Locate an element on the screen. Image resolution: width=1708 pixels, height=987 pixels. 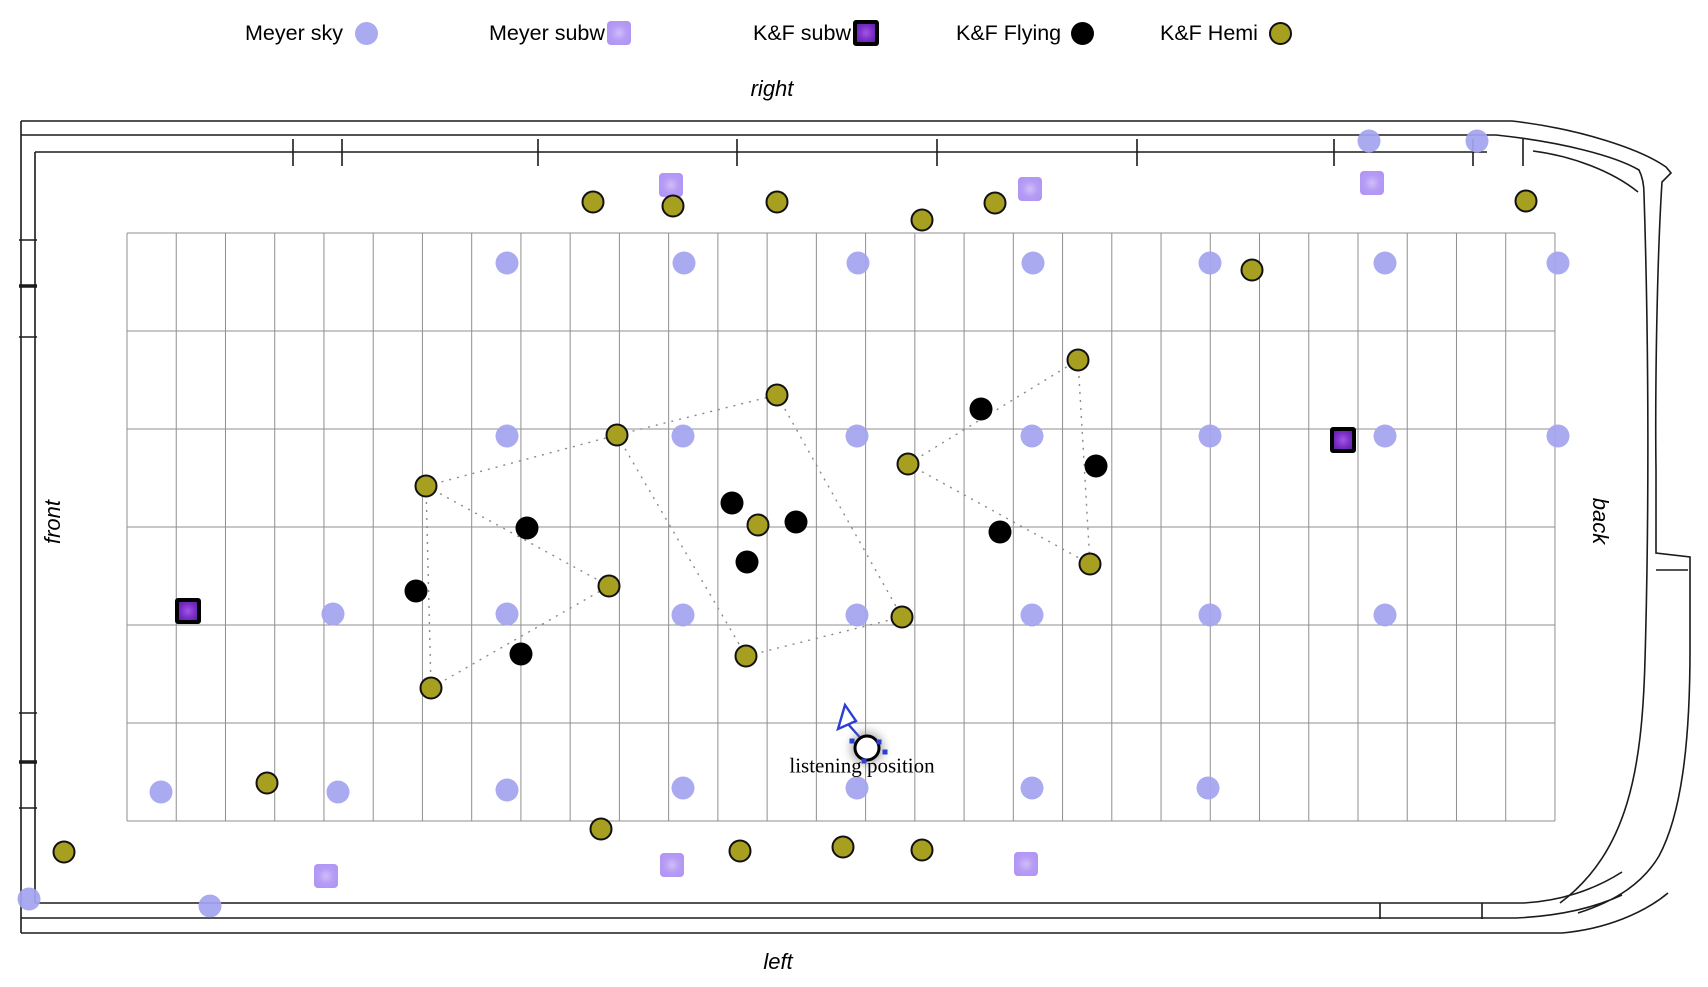
legend-label-kf-subw: K&F subw is located at coordinates (802, 32).